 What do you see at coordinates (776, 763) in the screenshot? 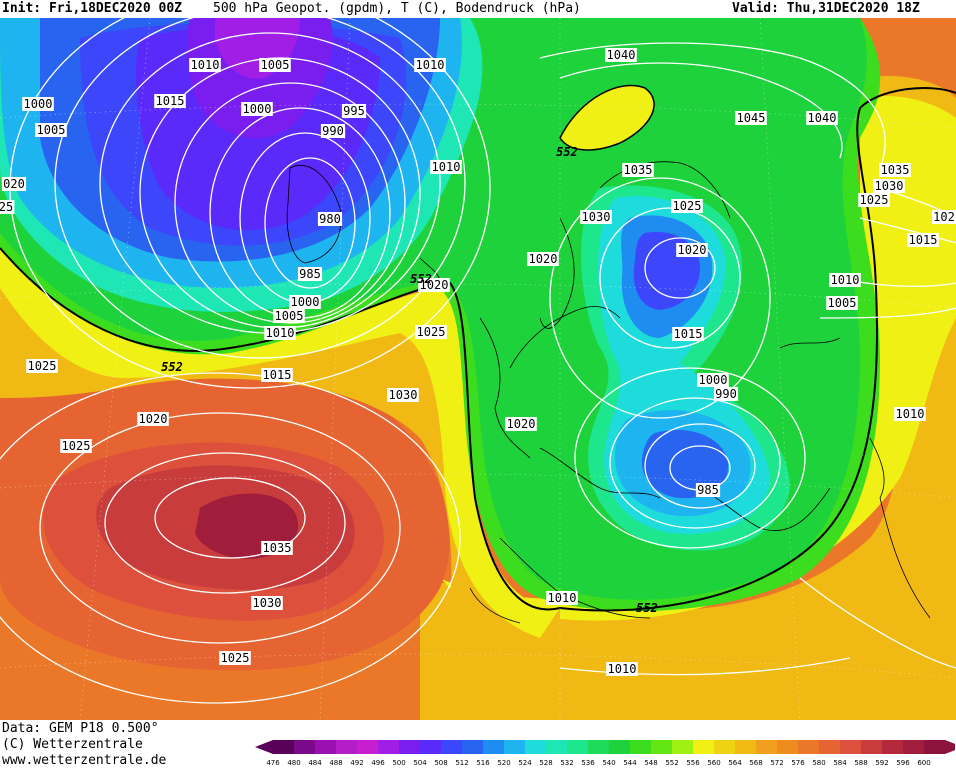
I see `legend-tick-label: 572` at bounding box center [776, 763].